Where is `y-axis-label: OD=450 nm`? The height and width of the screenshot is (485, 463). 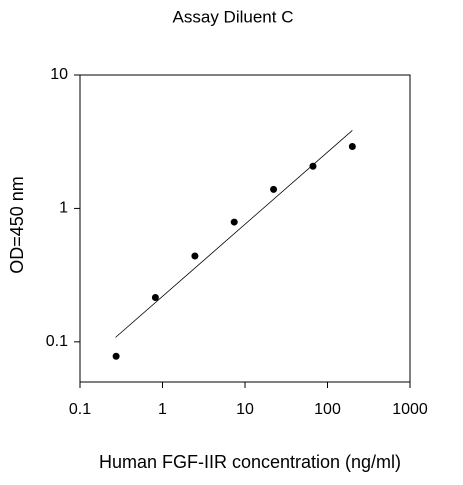
y-axis-label: OD=450 nm is located at coordinates (17, 225).